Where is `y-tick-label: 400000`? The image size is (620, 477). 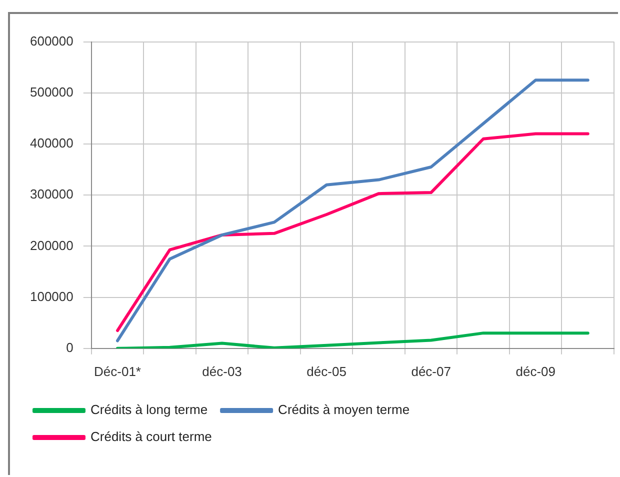
y-tick-label: 400000 is located at coordinates (52, 143).